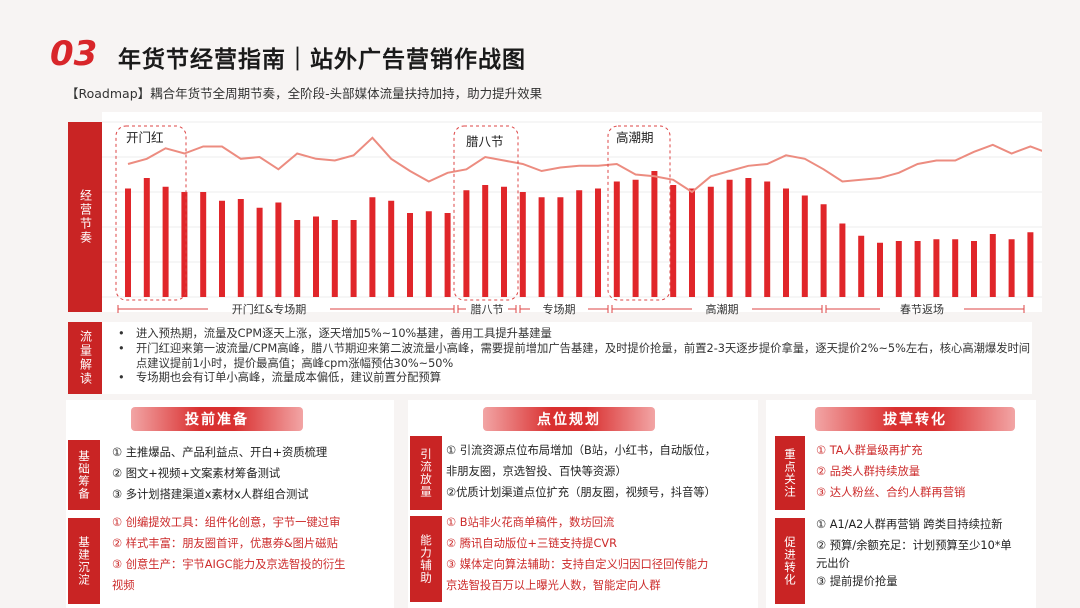 Image resolution: width=1080 pixels, height=608 pixels. I want to click on list-item: ① 引流资源点位布局增加（B站，小红书，自动版位，, so click(581, 450).